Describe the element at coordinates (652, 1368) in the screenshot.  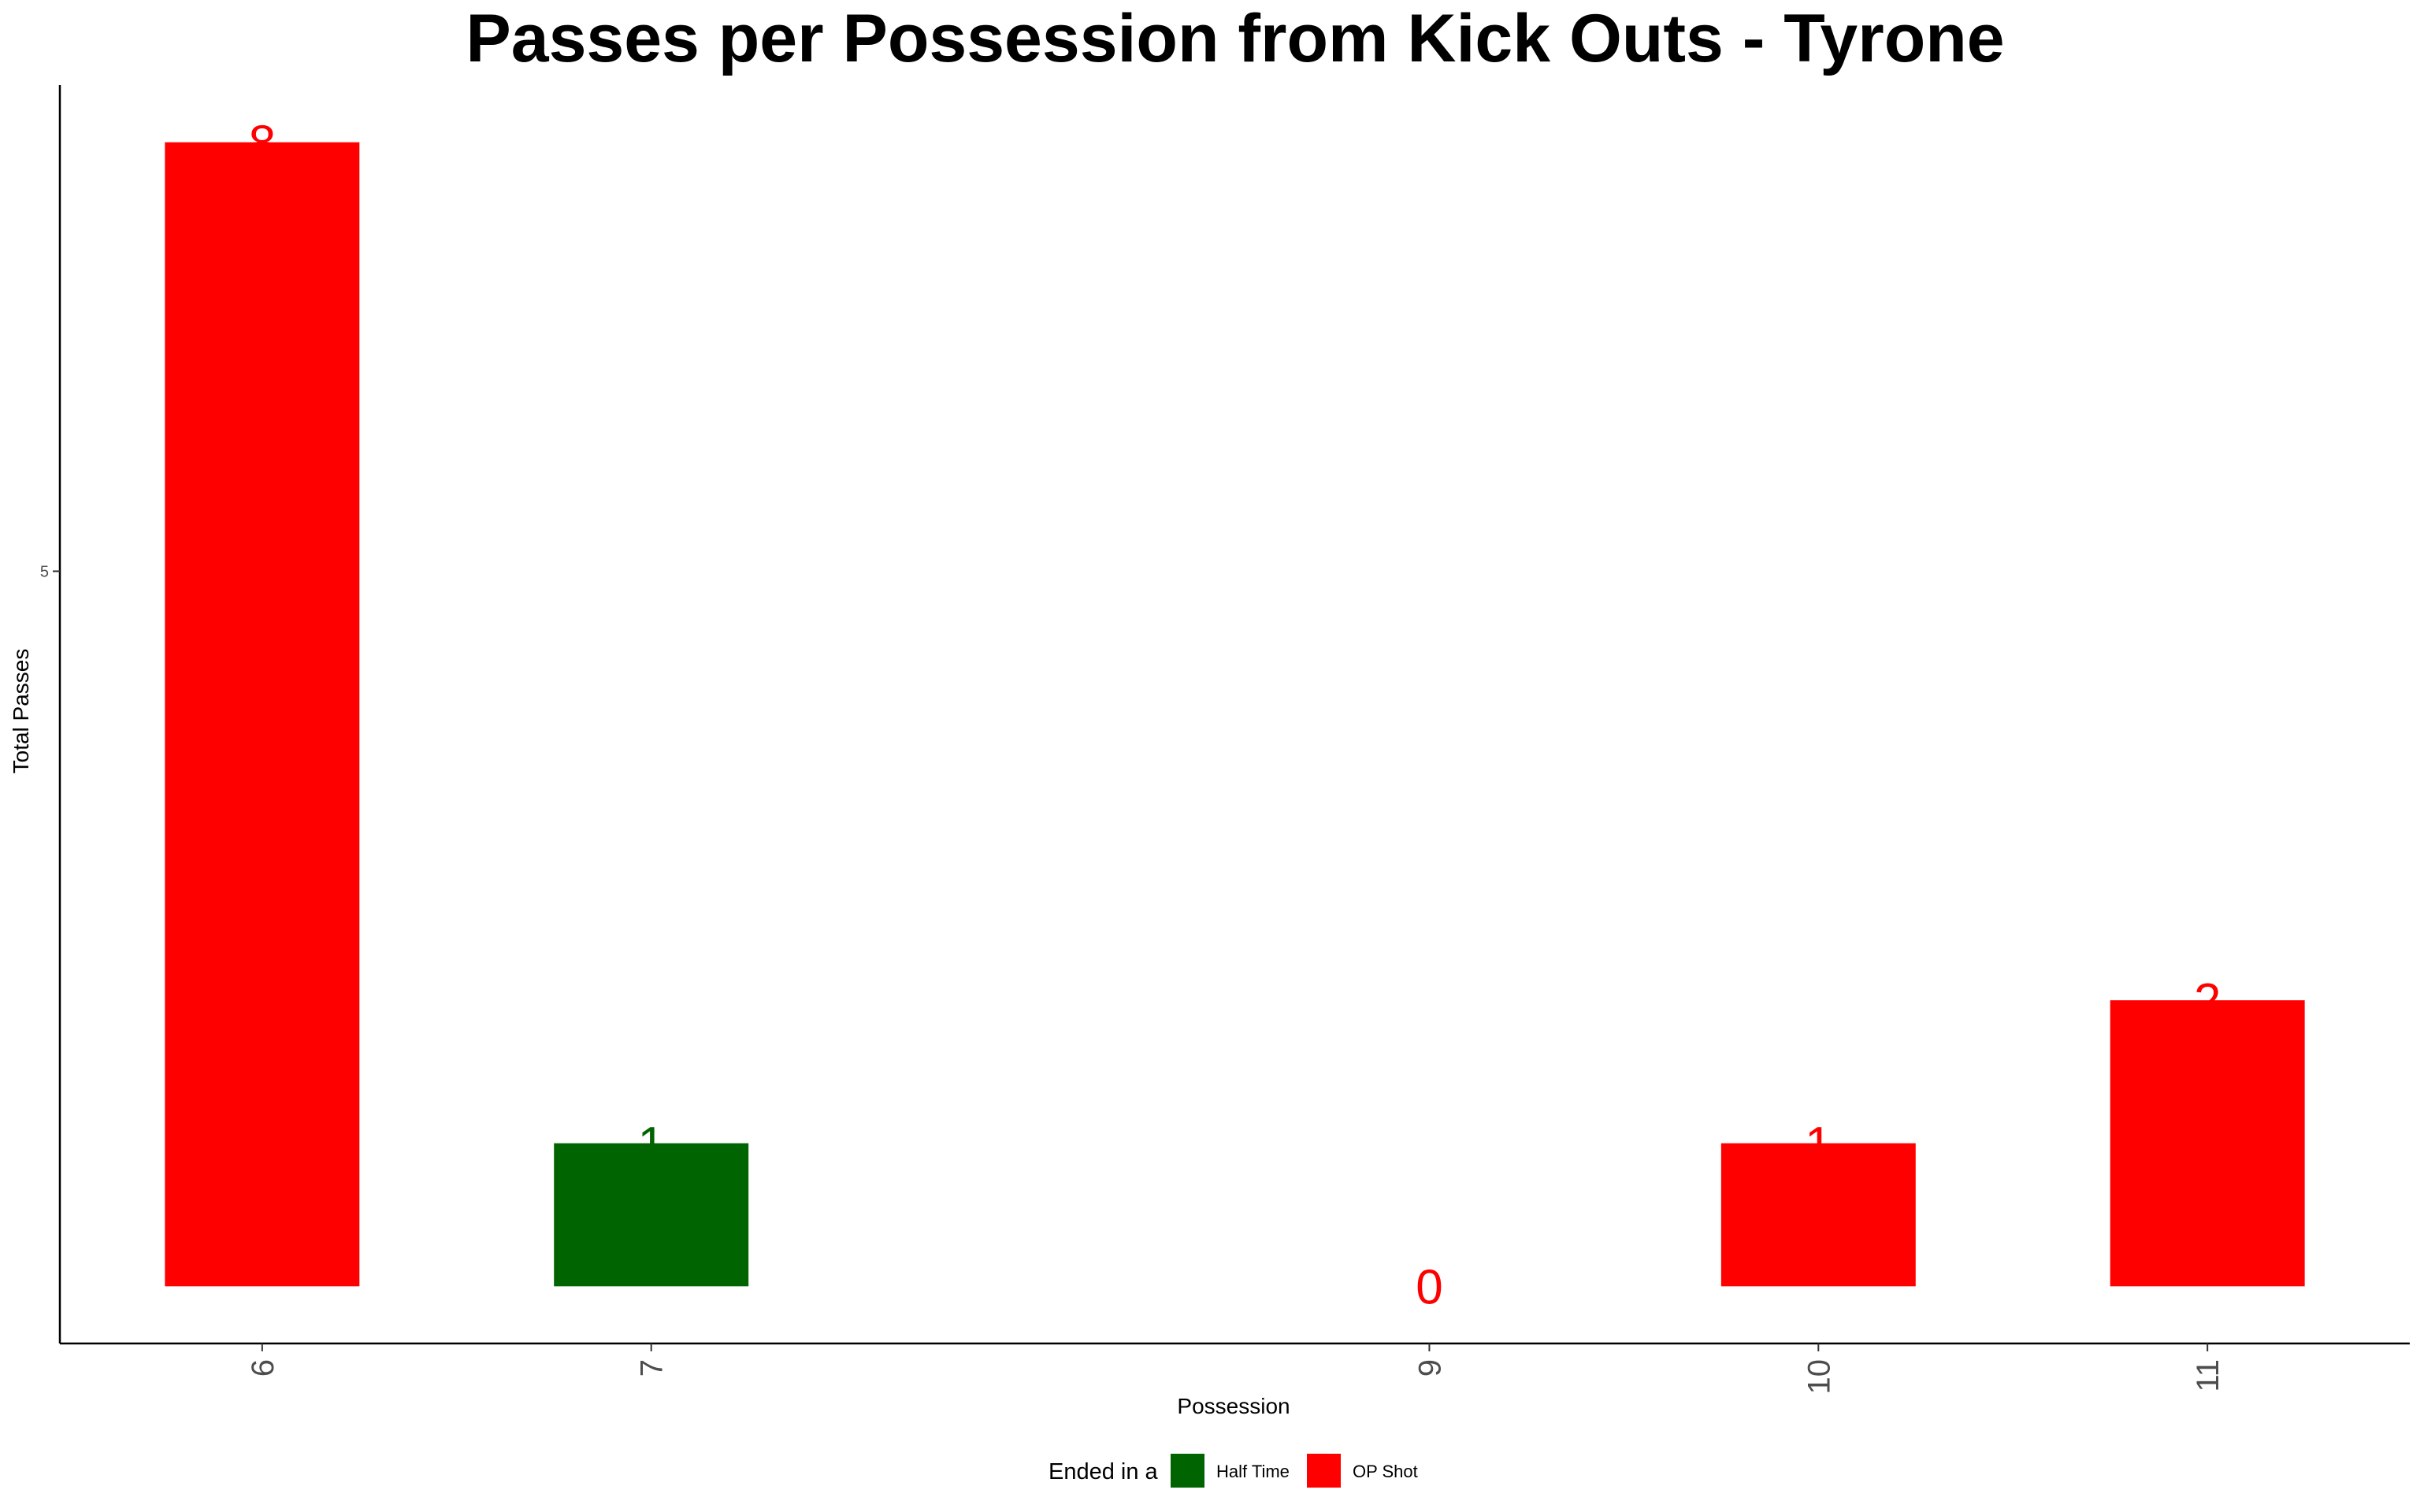
I see `x-tick-label: 7` at that location.